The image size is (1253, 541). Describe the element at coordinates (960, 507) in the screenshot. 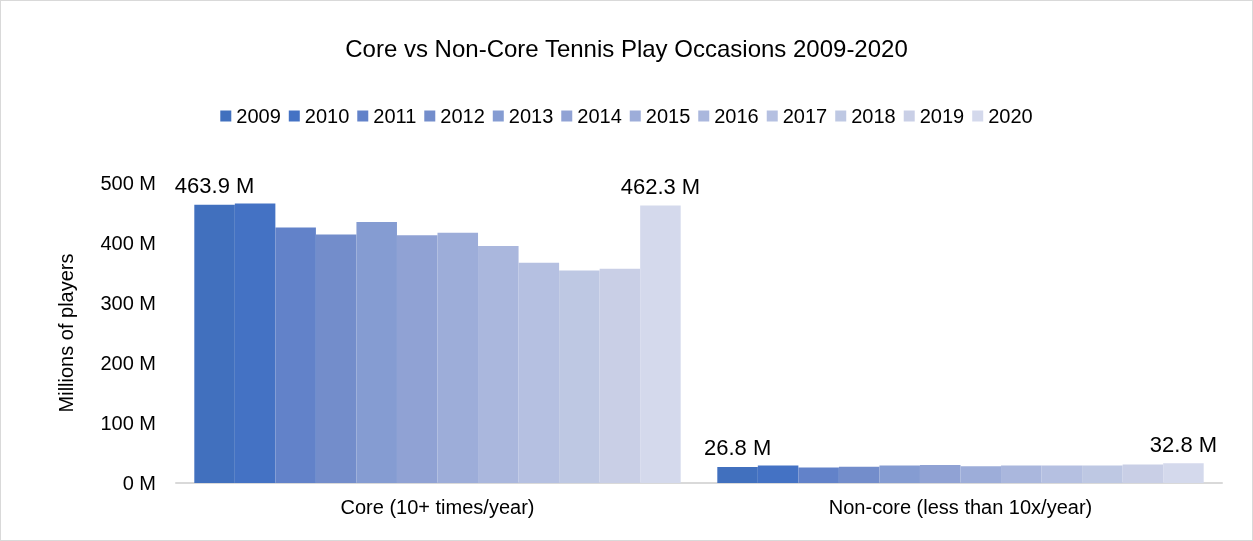

I see `x-tick-label: Non-core (less than 10x/year)` at that location.